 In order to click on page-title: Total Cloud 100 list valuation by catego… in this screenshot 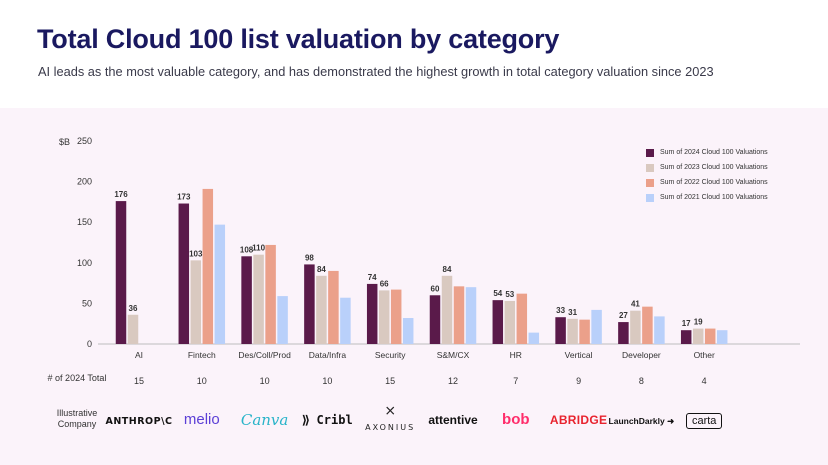, I will do `click(298, 39)`.